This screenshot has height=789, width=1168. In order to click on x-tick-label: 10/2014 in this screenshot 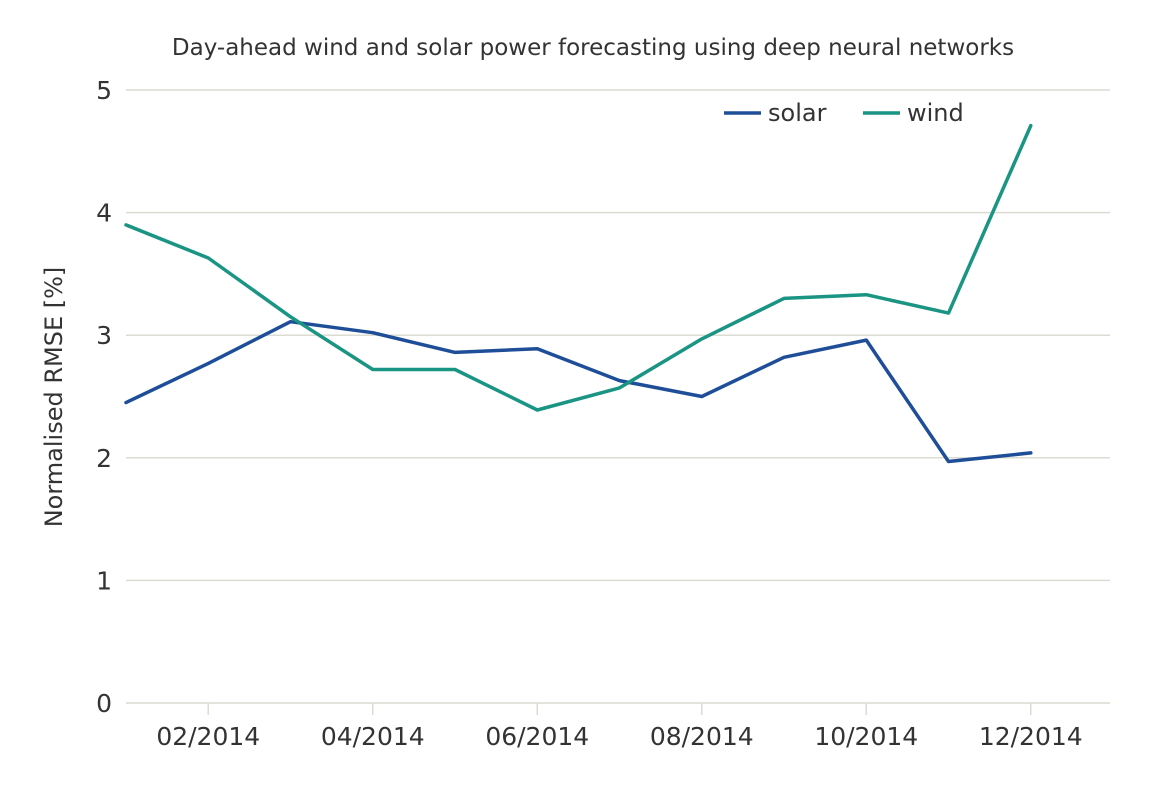, I will do `click(866, 736)`.